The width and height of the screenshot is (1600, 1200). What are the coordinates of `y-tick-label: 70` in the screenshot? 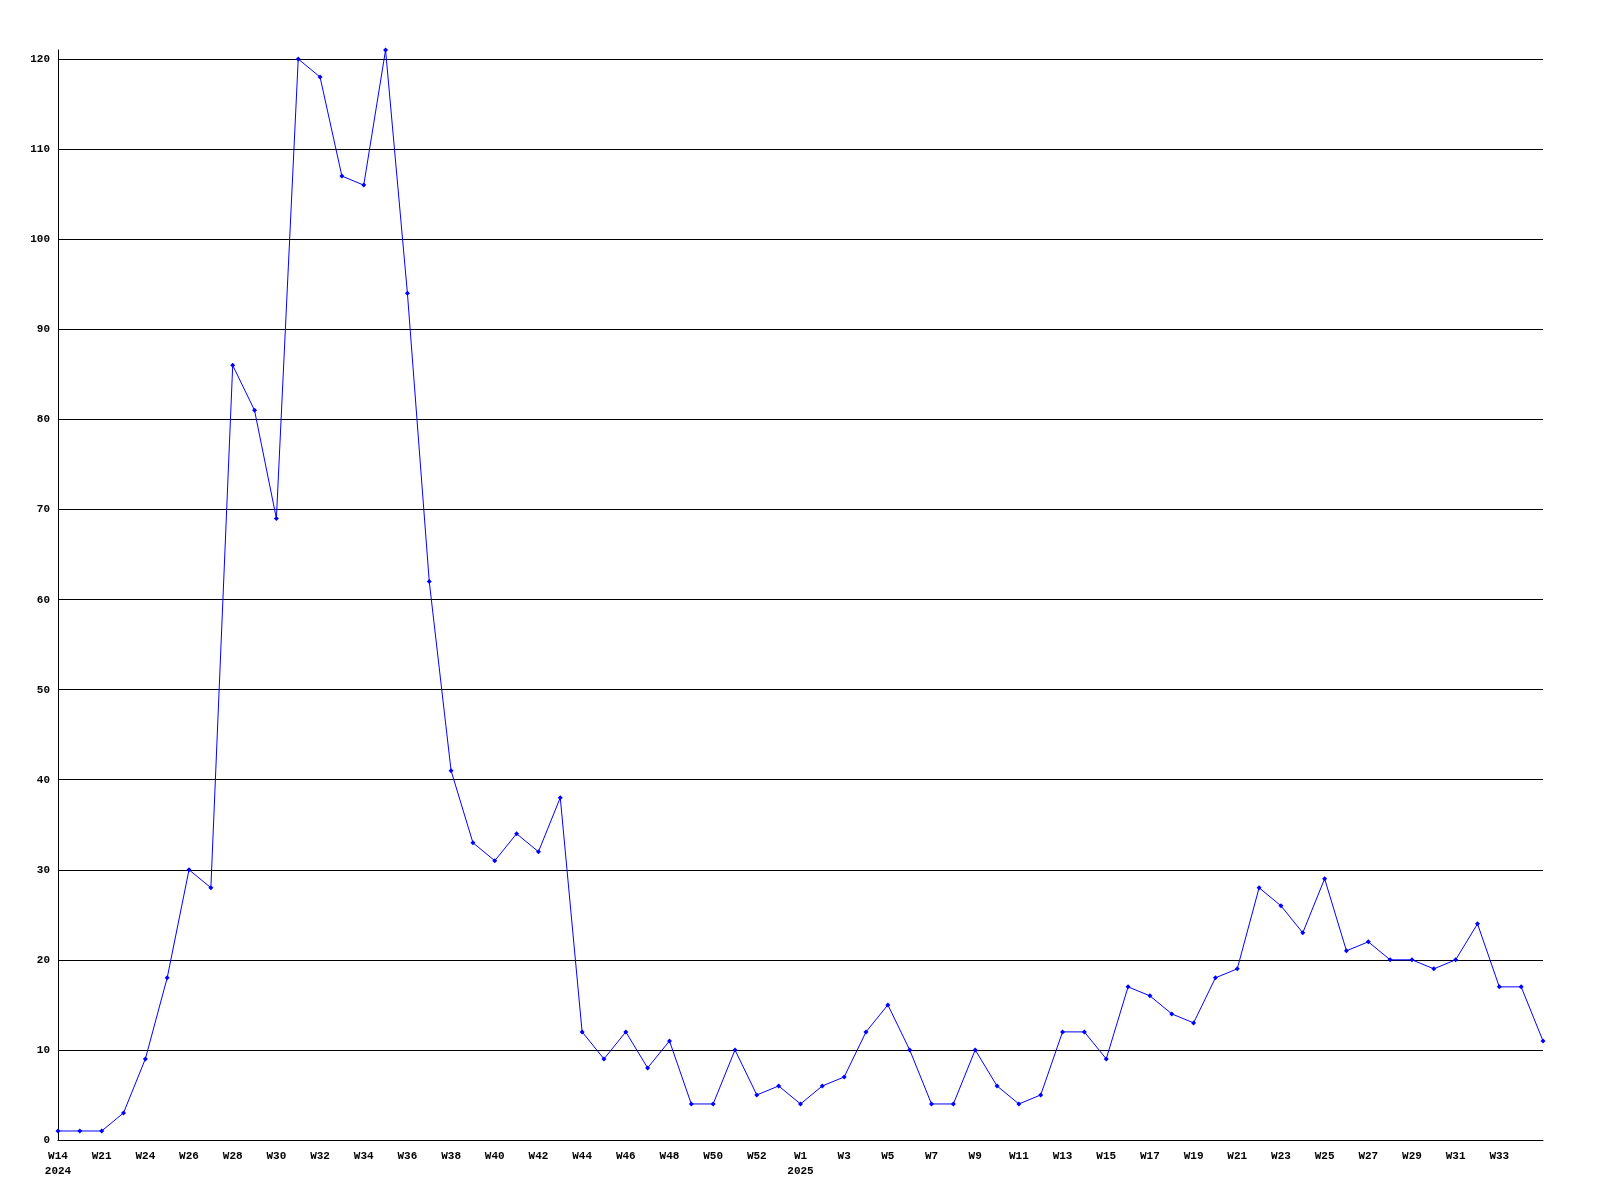 It's located at (43, 509).